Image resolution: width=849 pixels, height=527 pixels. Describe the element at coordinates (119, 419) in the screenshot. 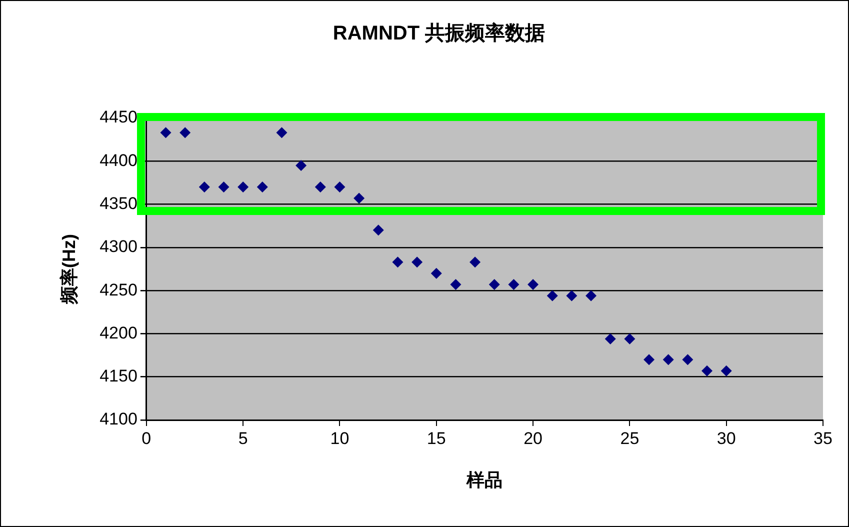

I see `y-tick-label: 4100` at that location.